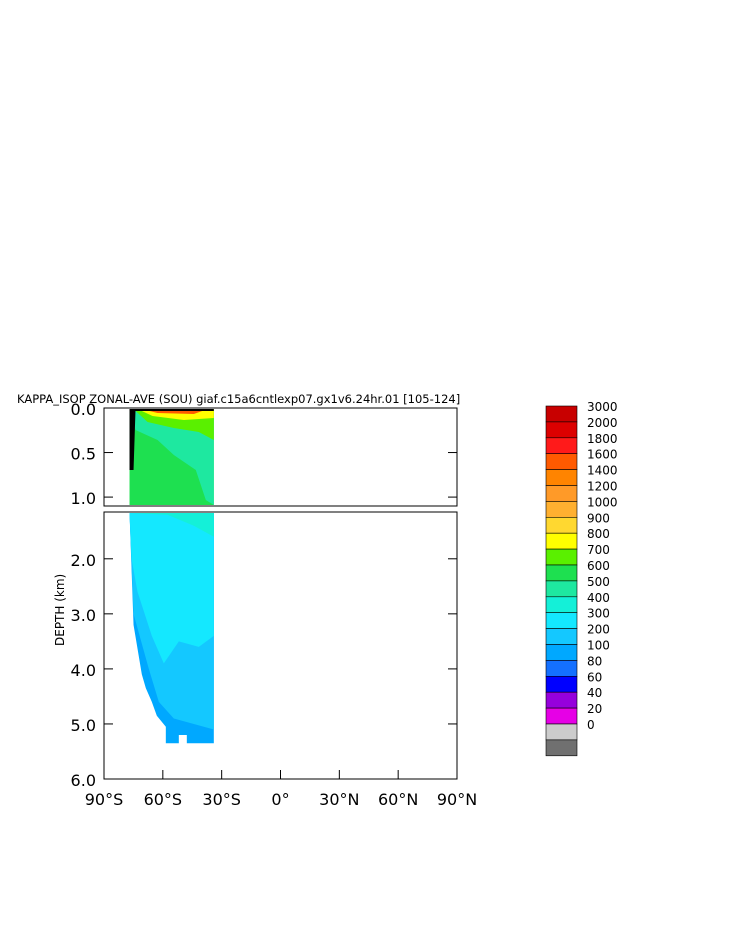  Describe the element at coordinates (602, 455) in the screenshot. I see `colorbar-label: 1600` at that location.